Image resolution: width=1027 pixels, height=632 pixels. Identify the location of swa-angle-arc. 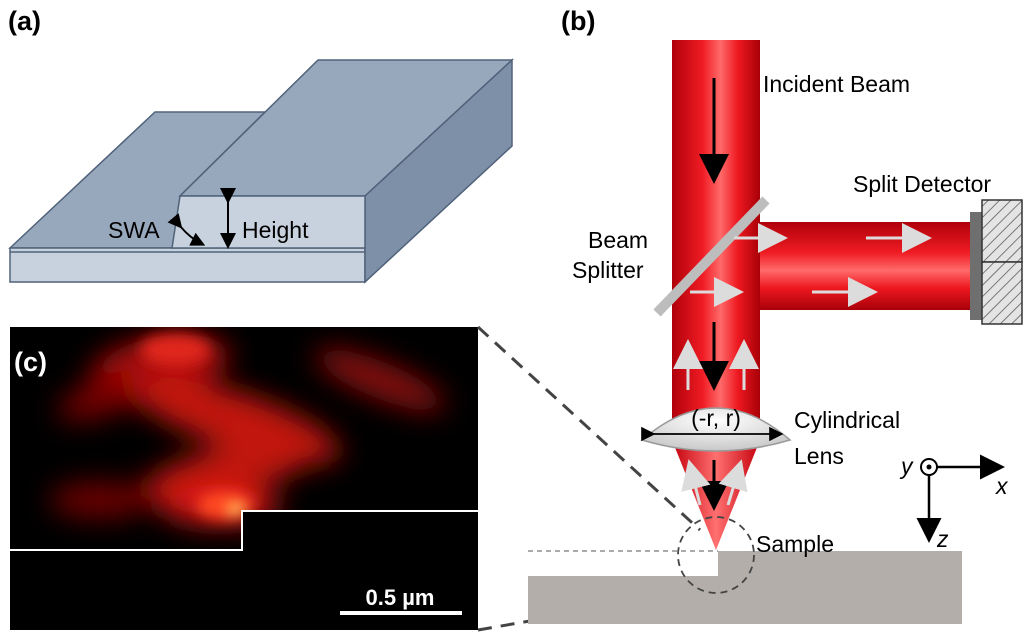
(186, 229).